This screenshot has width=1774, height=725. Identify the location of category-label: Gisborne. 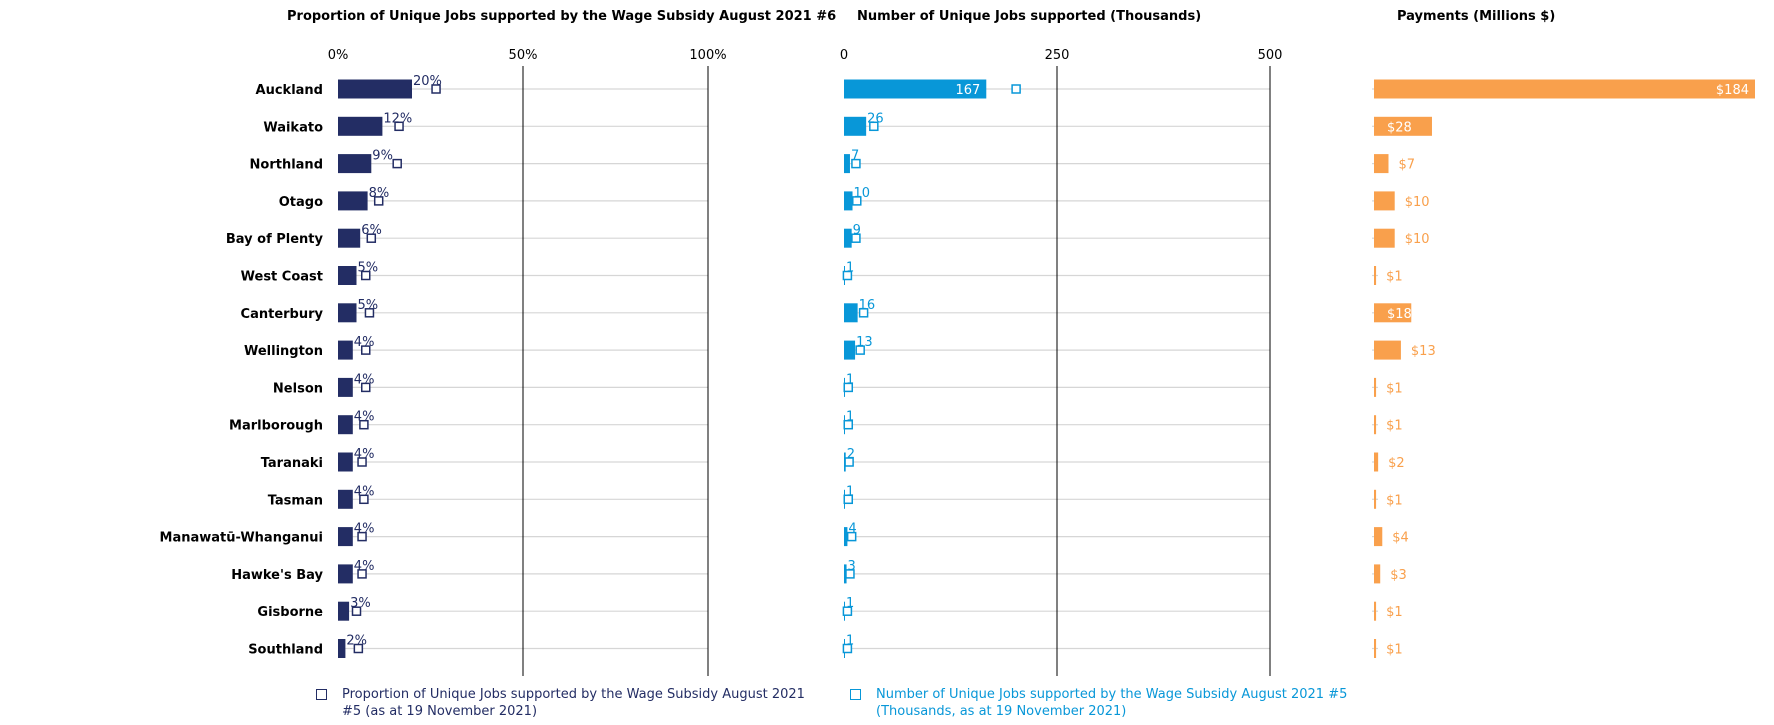
(290, 612).